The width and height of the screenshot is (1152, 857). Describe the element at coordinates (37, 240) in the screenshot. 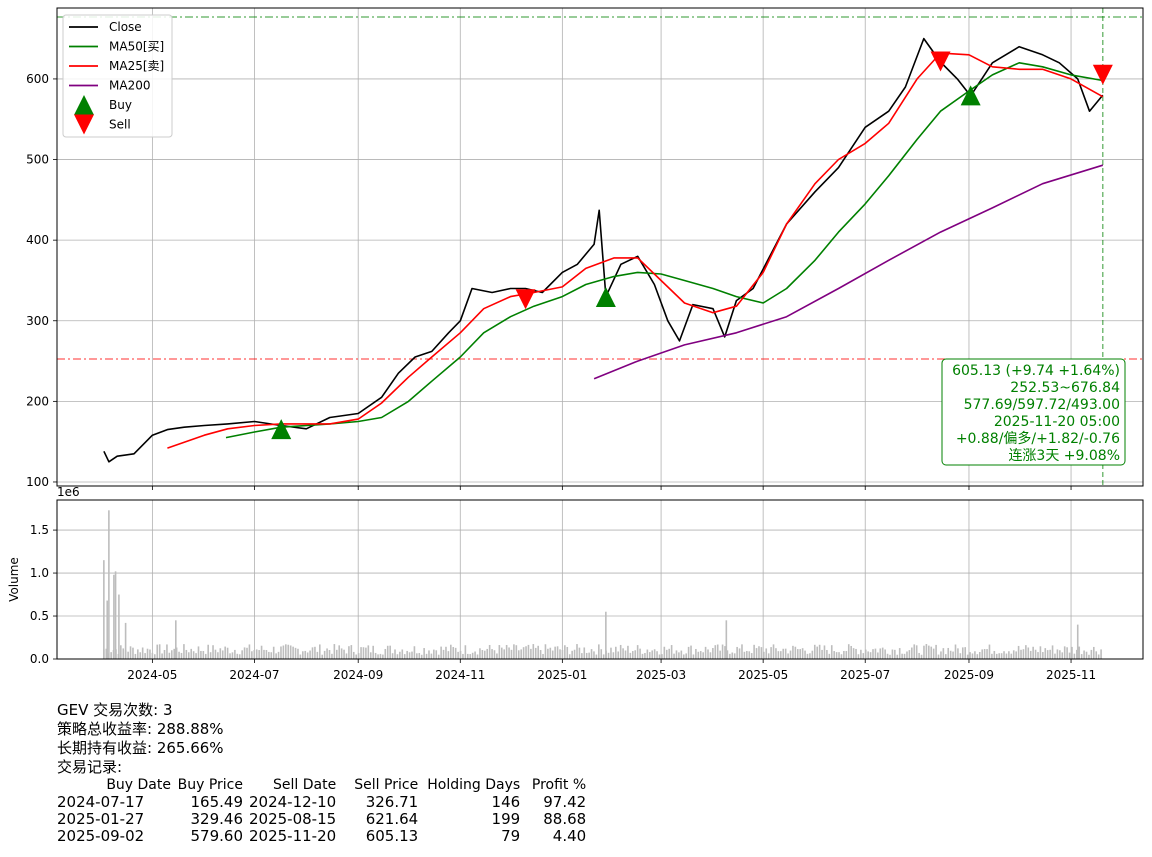

I see `price-tick-label-y: 400` at that location.